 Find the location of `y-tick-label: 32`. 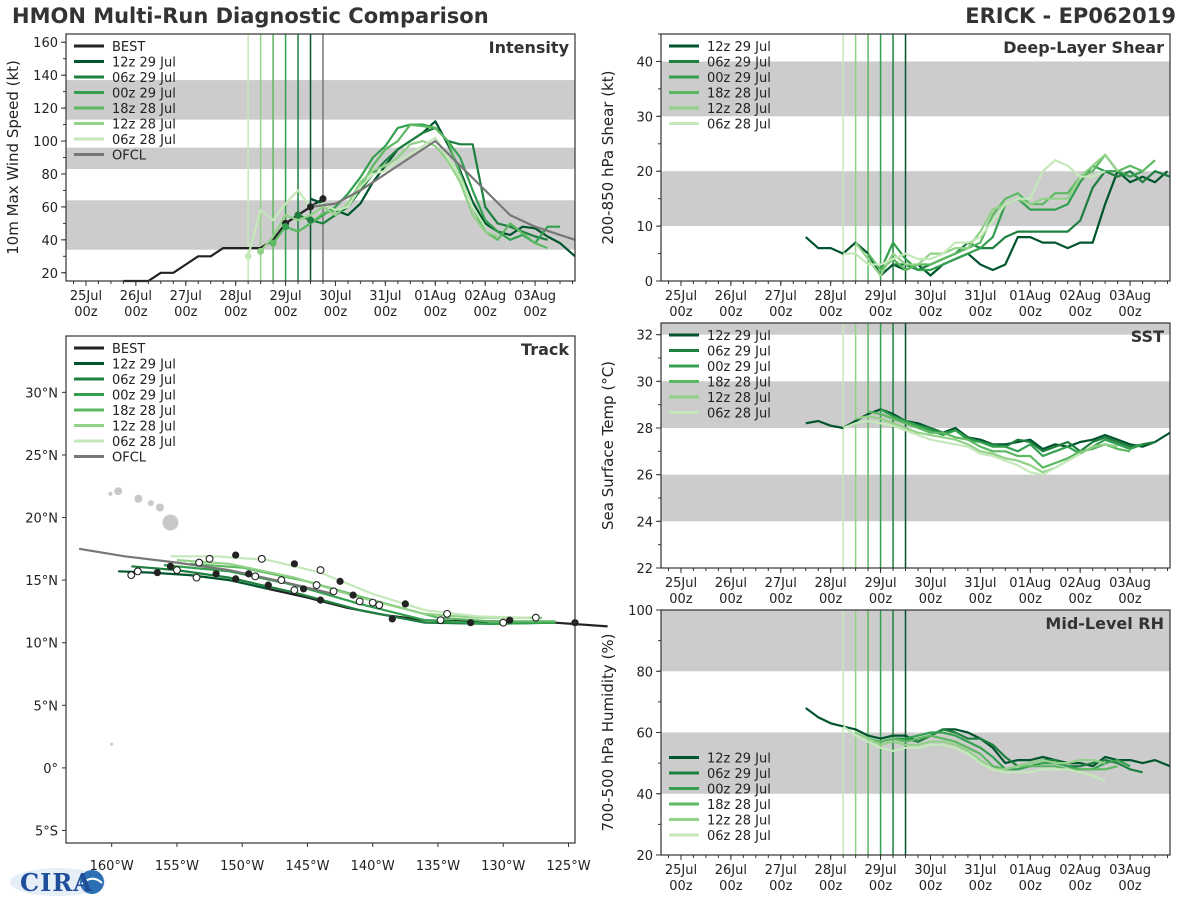

y-tick-label: 32 is located at coordinates (644, 336).